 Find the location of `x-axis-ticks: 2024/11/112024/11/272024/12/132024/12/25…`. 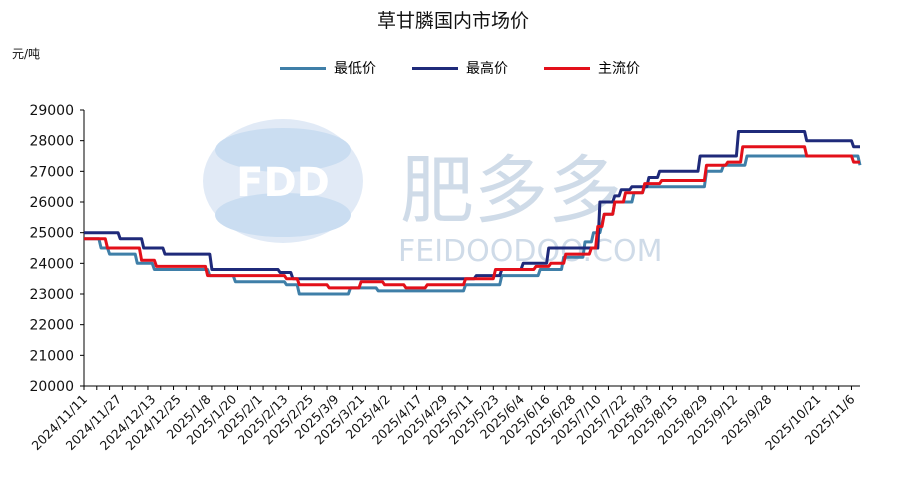

x-axis-ticks: 2024/11/112024/11/272024/12/132024/12/25… is located at coordinates (443, 419).